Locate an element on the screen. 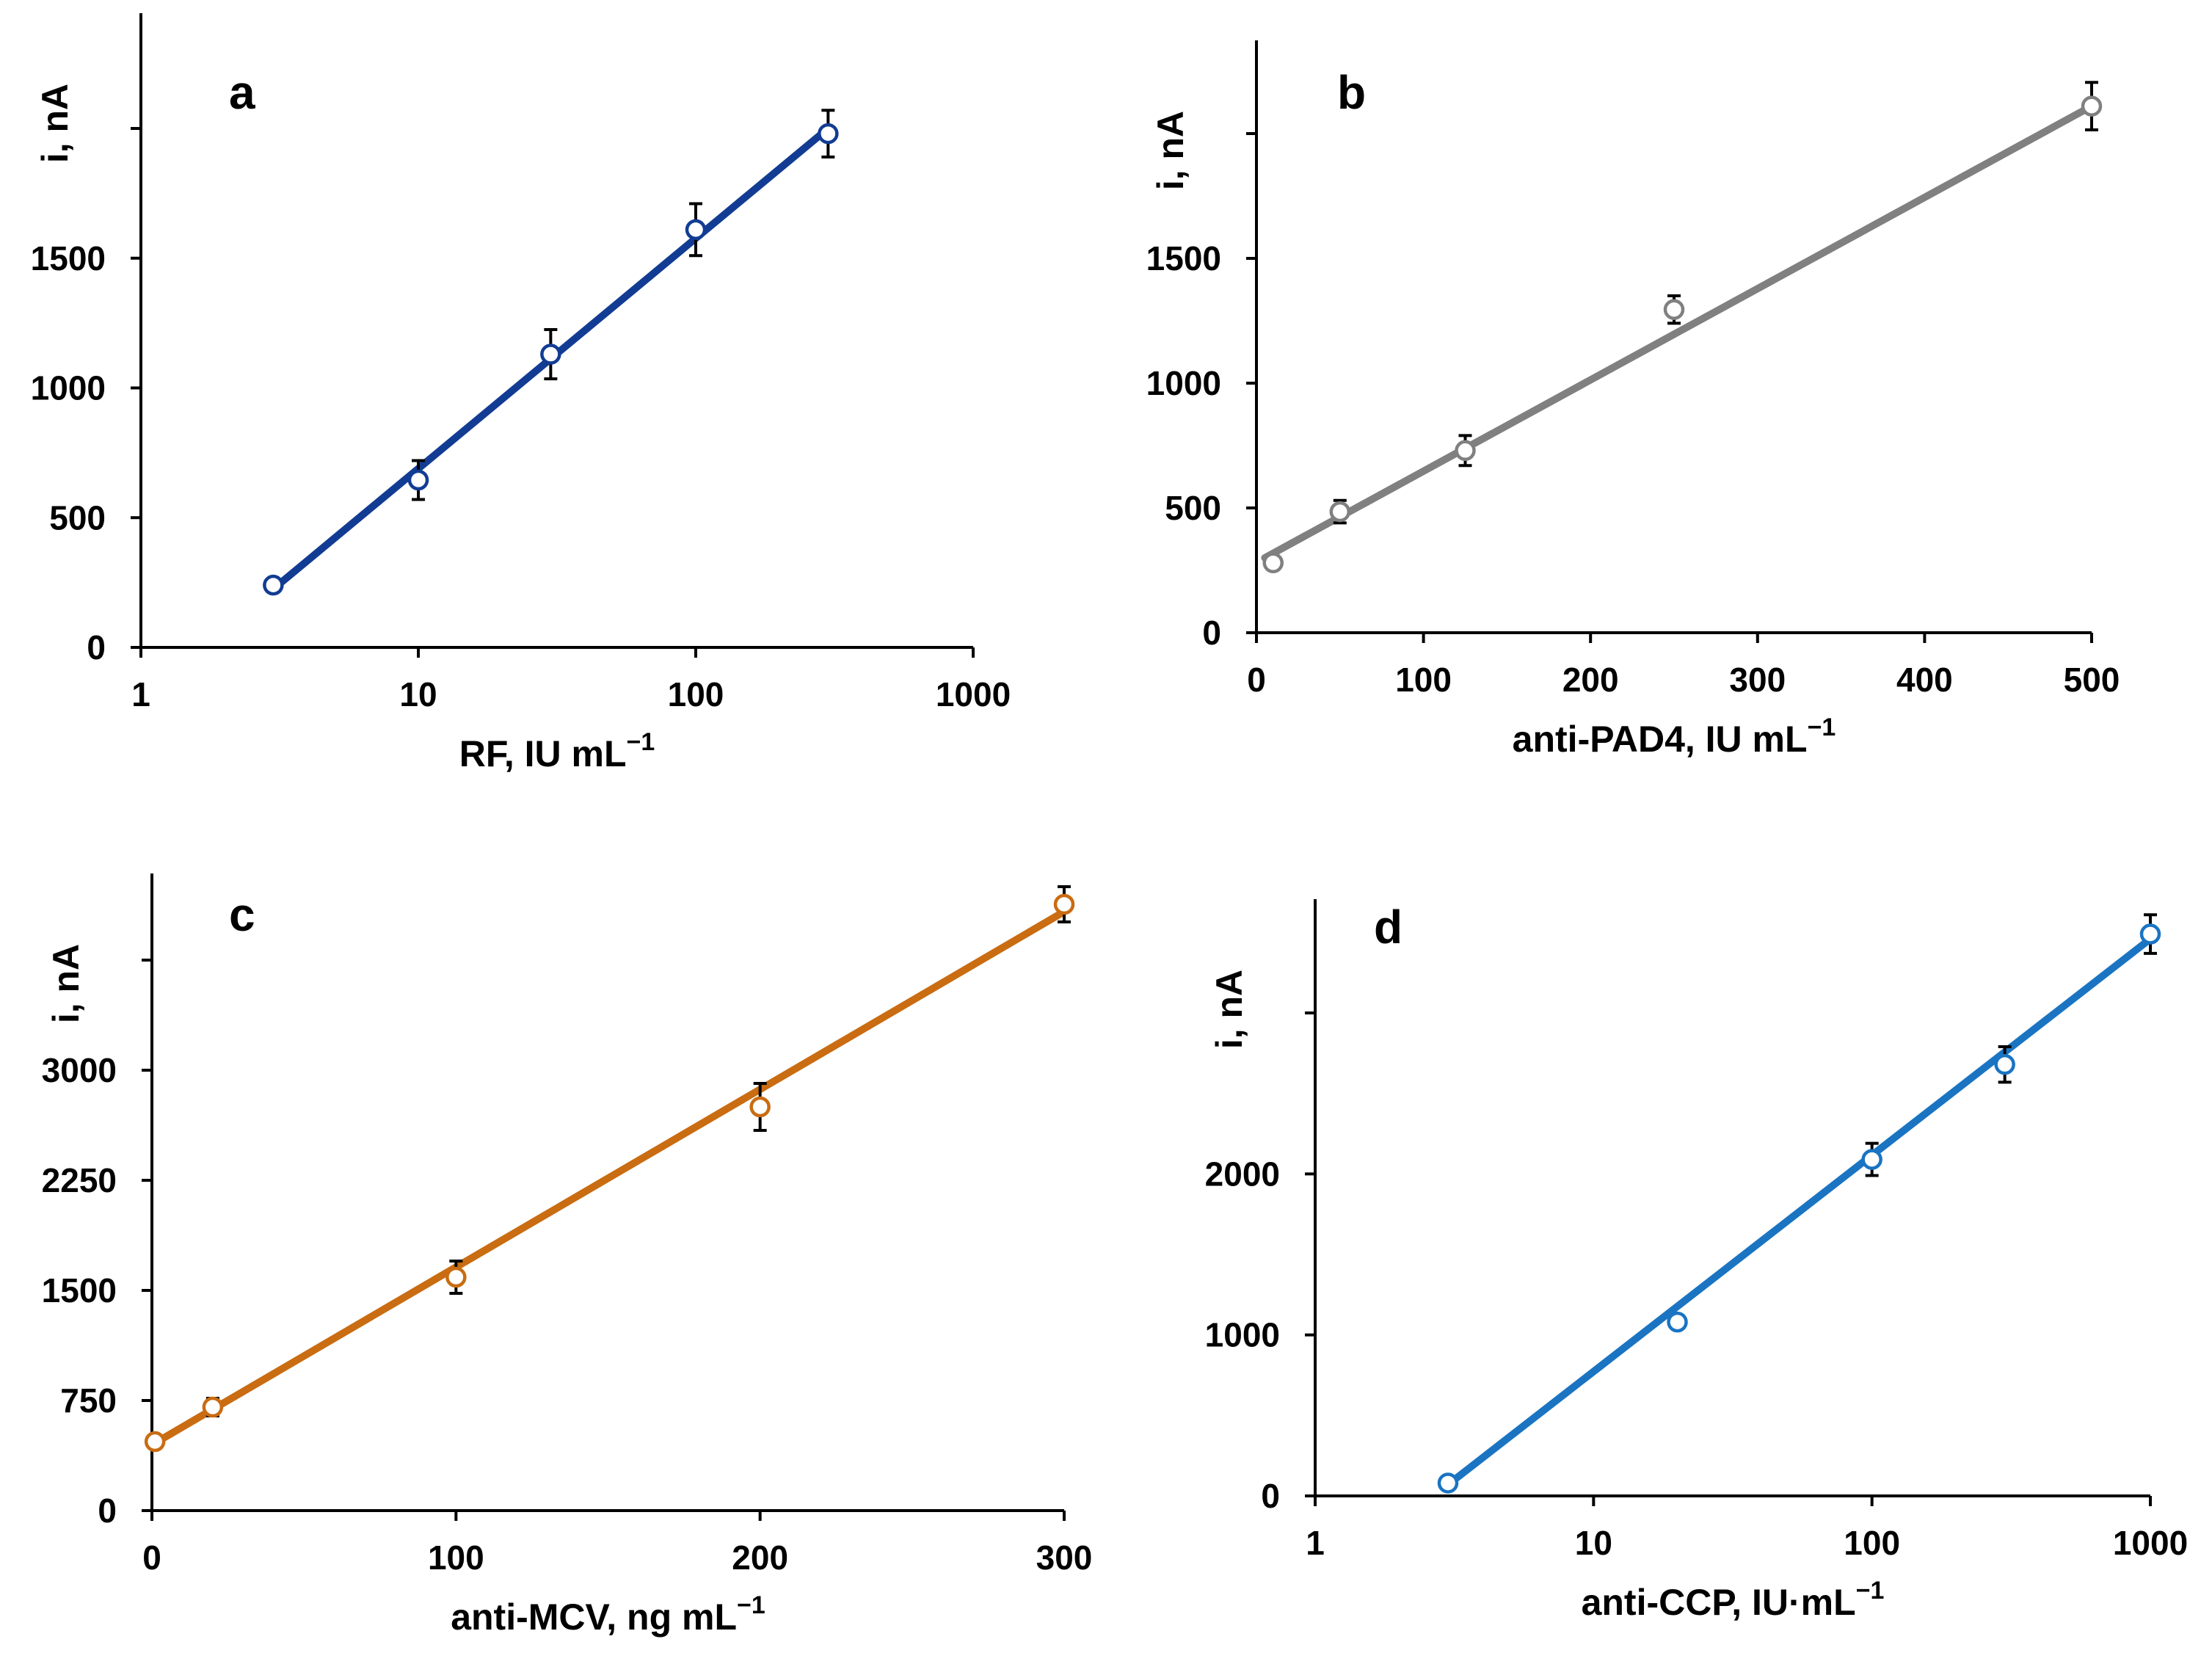 This screenshot has height=1653, width=2212. x-axis-label: anti-PAD4, IU mL−1 is located at coordinates (1674, 736).